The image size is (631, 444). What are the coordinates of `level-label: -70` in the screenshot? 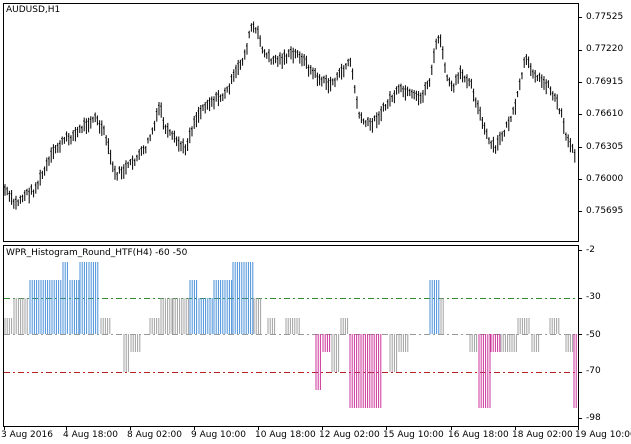 It's located at (593, 371).